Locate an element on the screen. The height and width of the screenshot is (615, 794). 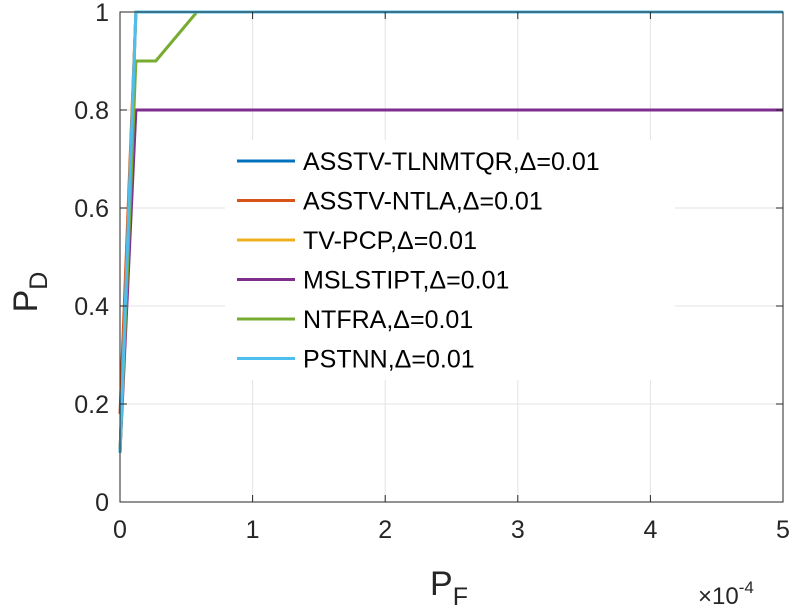
y-tick-label: 0.2 is located at coordinates (91, 405).